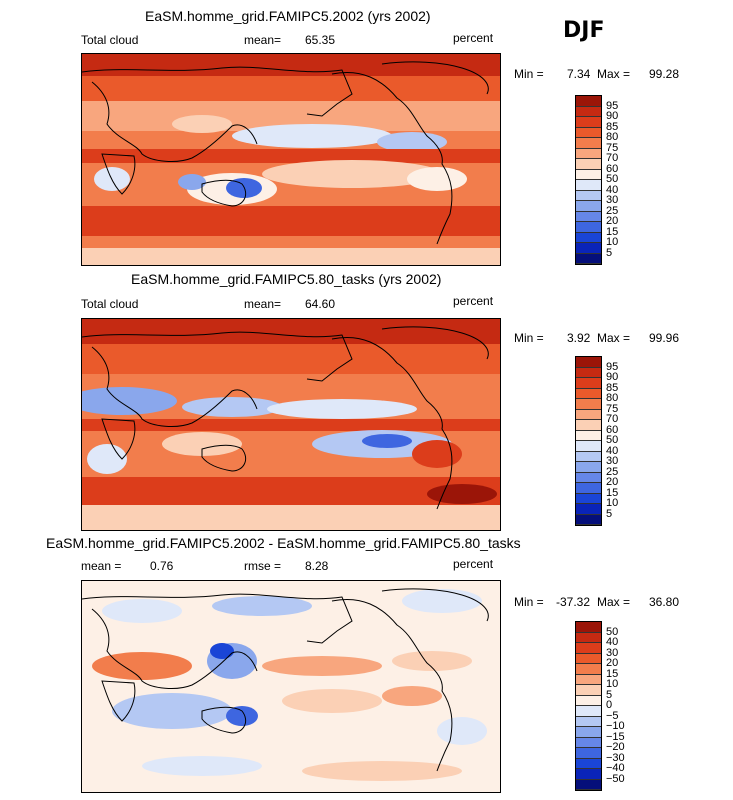  Describe the element at coordinates (320, 304) in the screenshot. I see `panel2-mean-value: 64.60` at that location.